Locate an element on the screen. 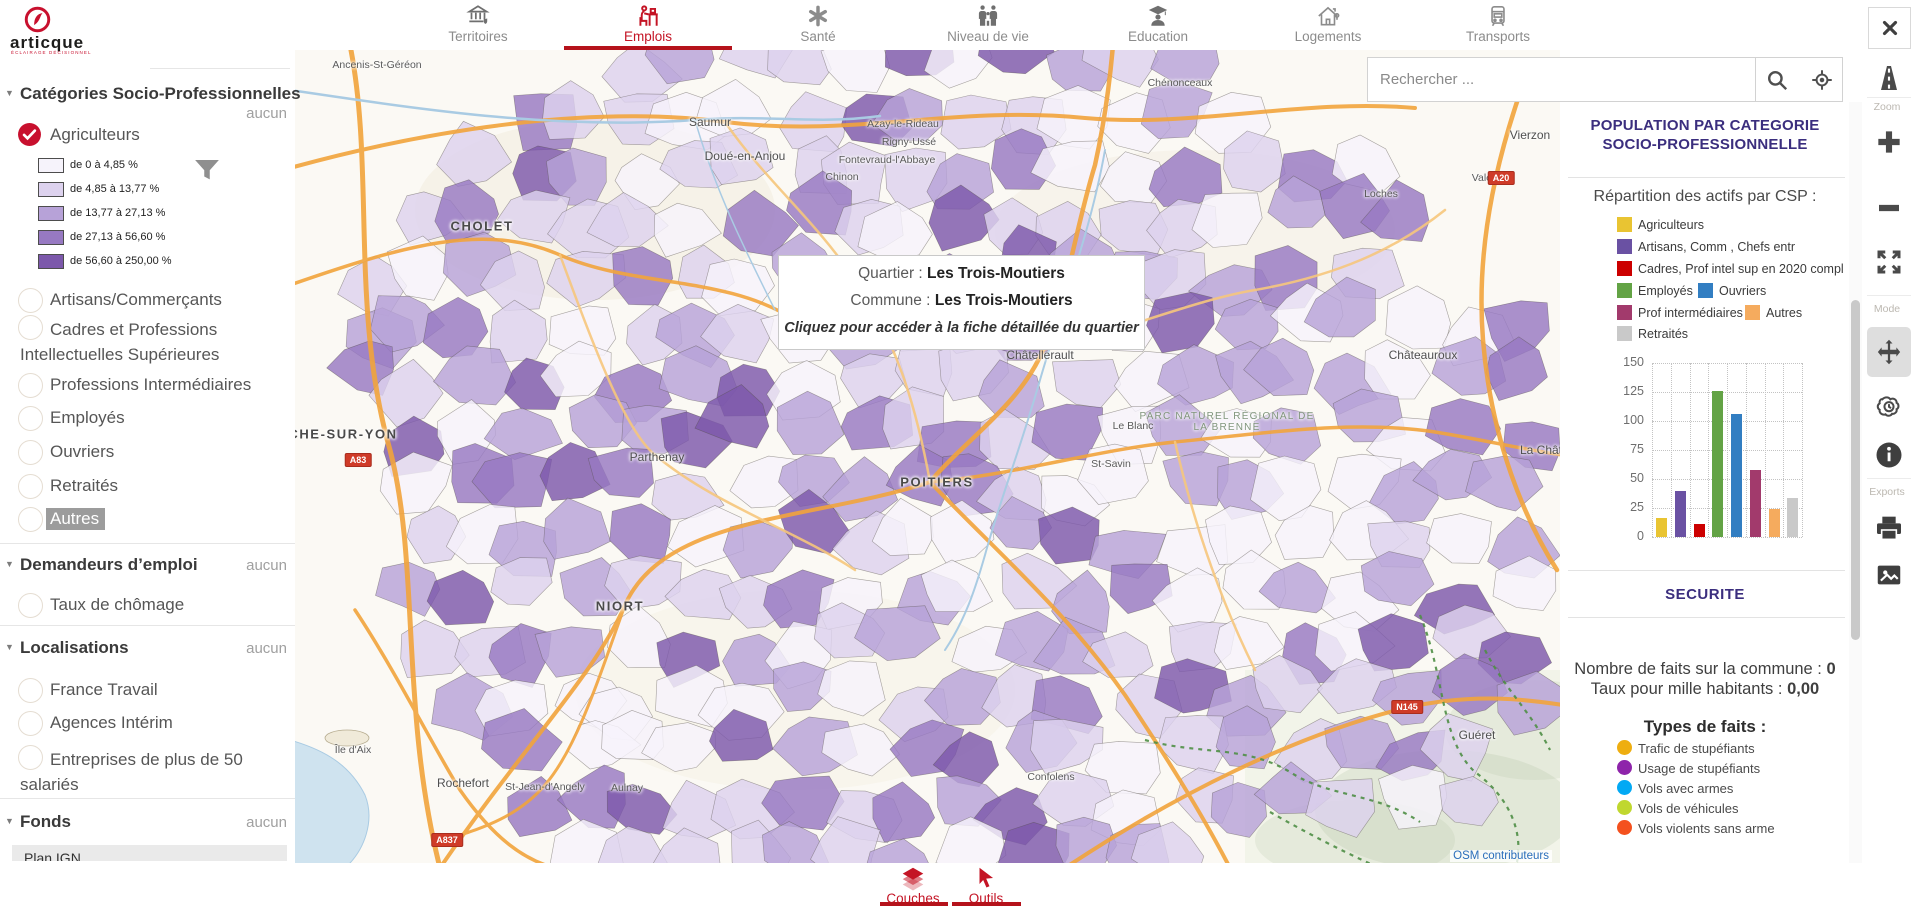 This screenshot has height=906, width=1913. locate-crosshair-icon is located at coordinates (1822, 80).